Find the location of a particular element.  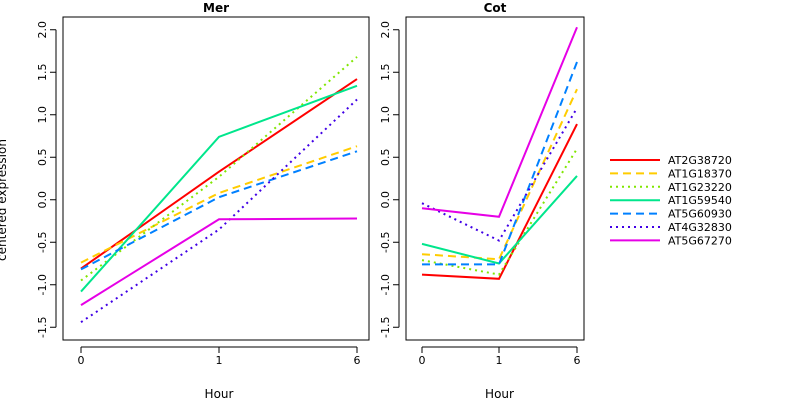

legend-item: AT2G38720 is located at coordinates (671, 160).